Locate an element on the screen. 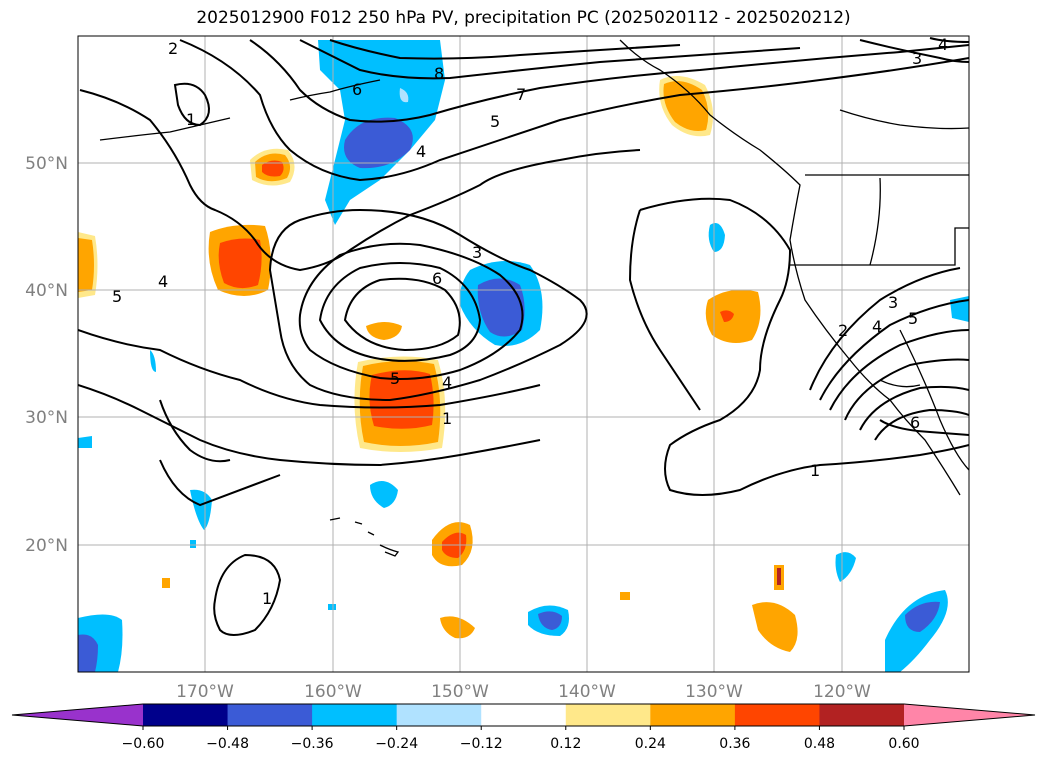 Image resolution: width=1047 pixels, height=765 pixels. lon-label: 140°W is located at coordinates (587, 692).